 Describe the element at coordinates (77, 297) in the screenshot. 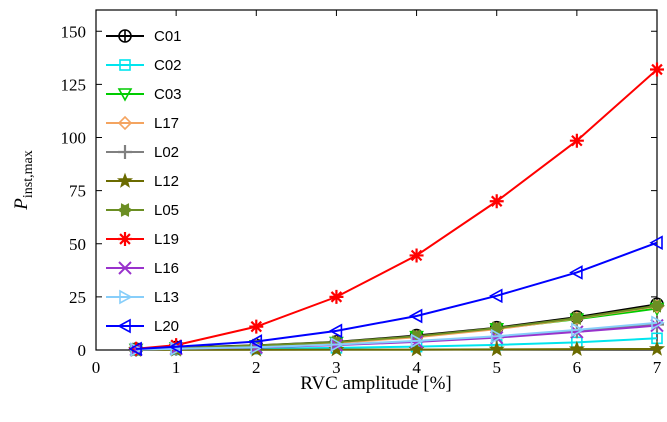

I see `y-tick-label: 25` at that location.